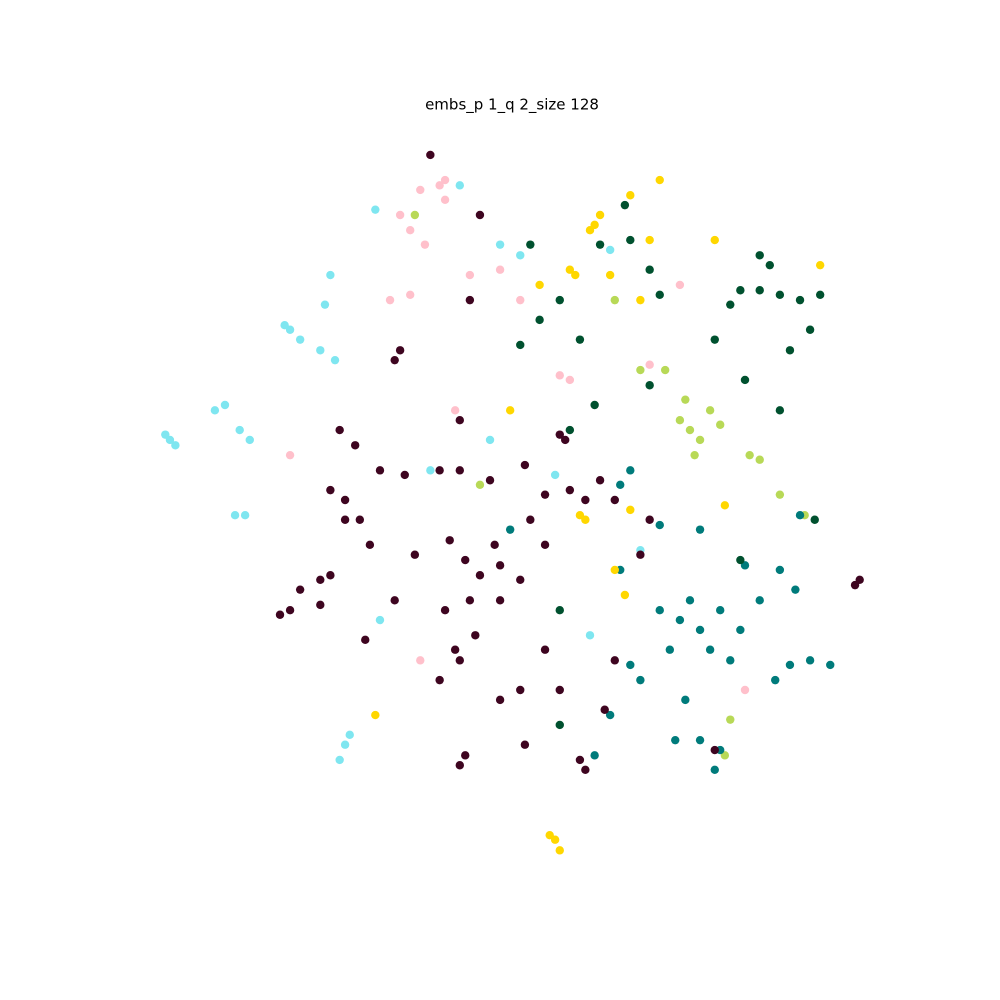 Image resolution: width=1000 pixels, height=1000 pixels. What do you see at coordinates (670, 620) in the screenshot?
I see `point-series` at bounding box center [670, 620].